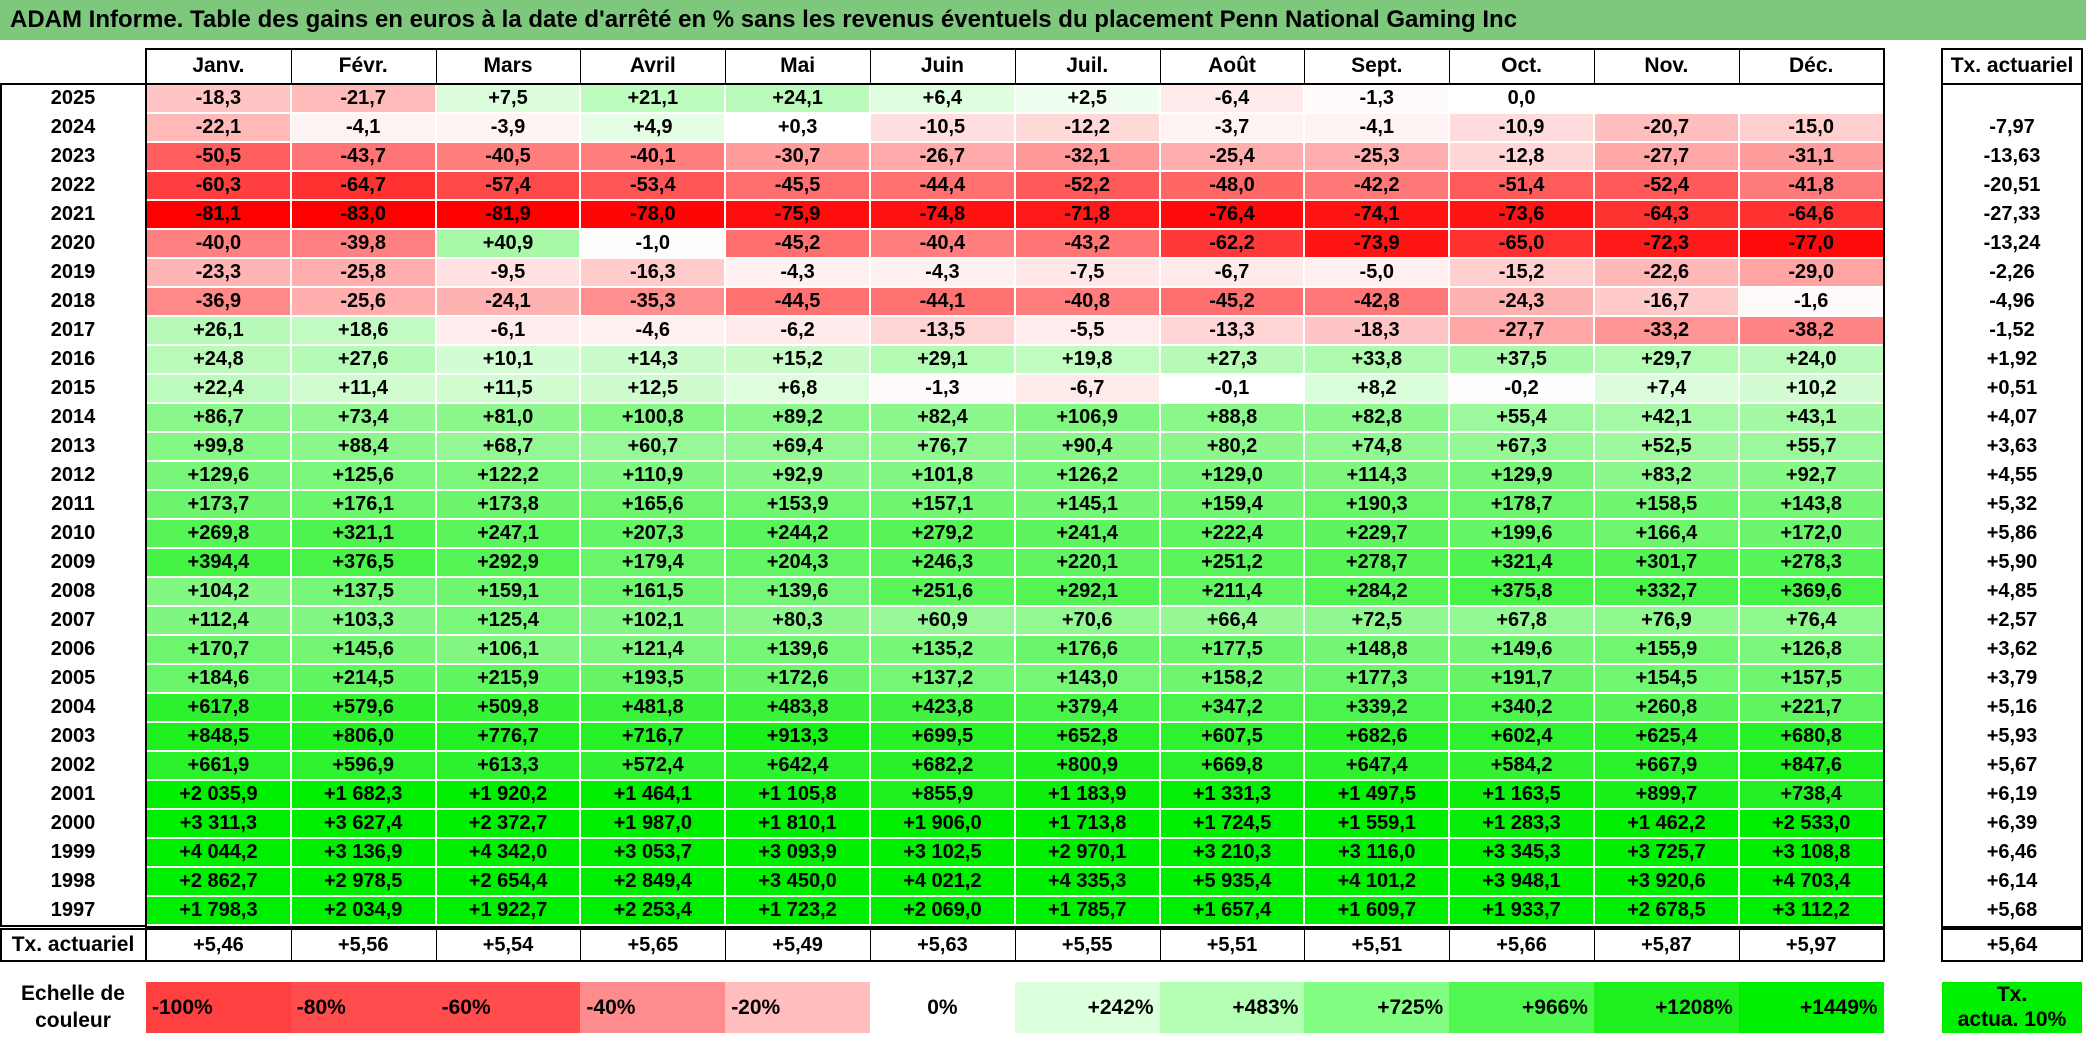 The width and height of the screenshot is (2086, 1037). Describe the element at coordinates (218, 945) in the screenshot. I see `month-actuarial-rate: +5,46` at that location.